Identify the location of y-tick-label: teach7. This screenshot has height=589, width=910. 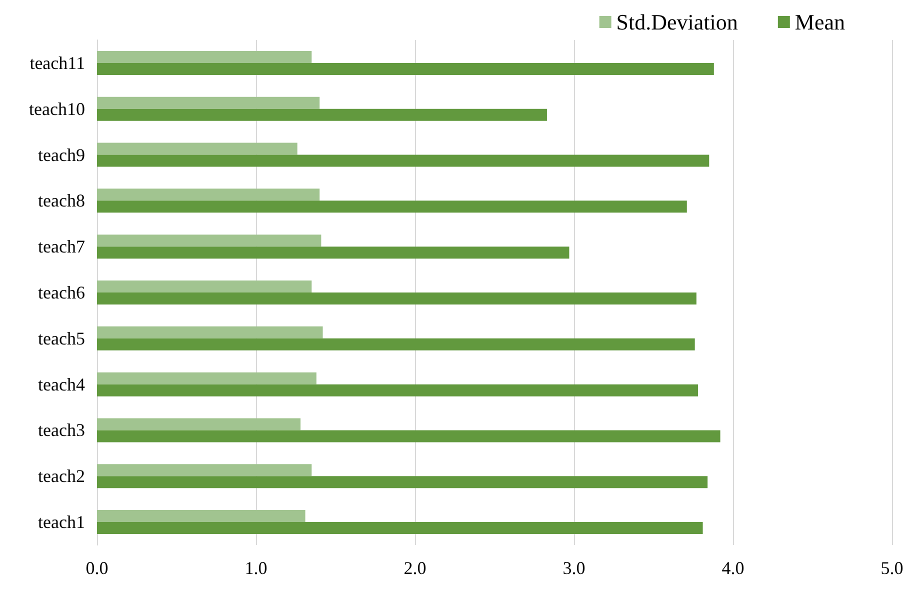
(61, 246).